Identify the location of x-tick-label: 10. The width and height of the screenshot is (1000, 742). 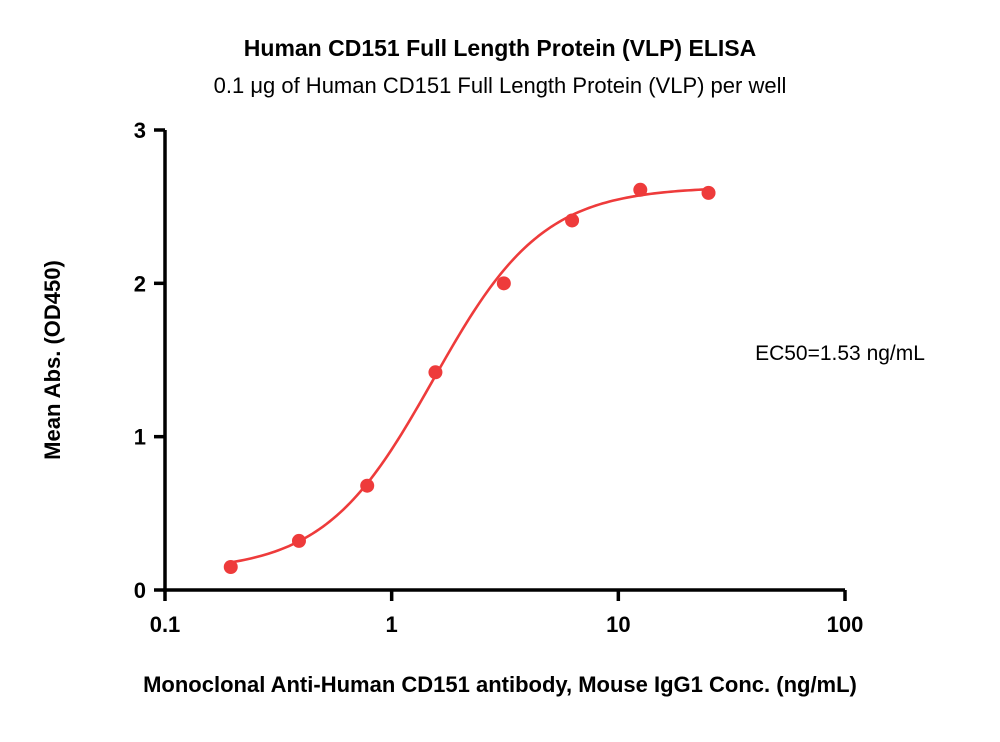
(618, 624).